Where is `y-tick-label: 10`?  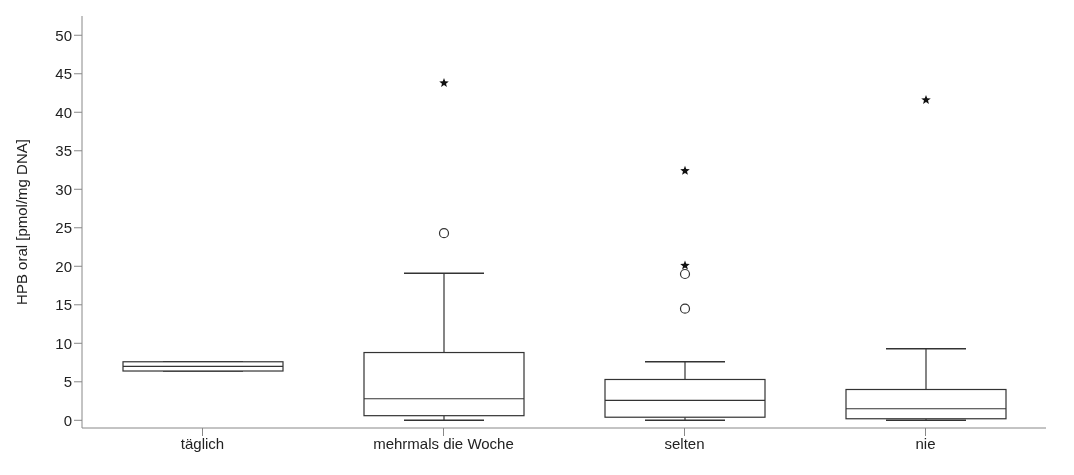
y-tick-label: 10 is located at coordinates (63, 343).